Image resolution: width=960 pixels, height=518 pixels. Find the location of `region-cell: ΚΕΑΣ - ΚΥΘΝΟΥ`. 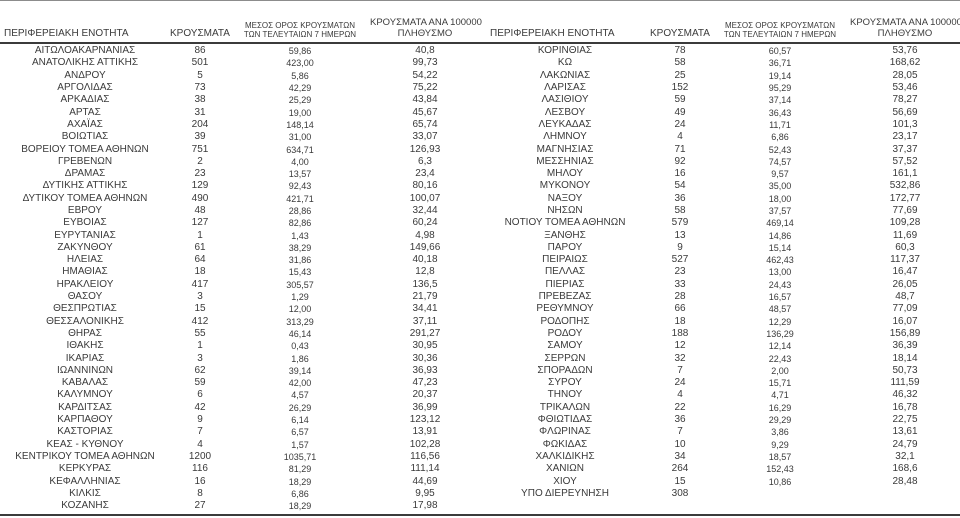

region-cell: ΚΕΑΣ - ΚΥΘΝΟΥ is located at coordinates (85, 444).